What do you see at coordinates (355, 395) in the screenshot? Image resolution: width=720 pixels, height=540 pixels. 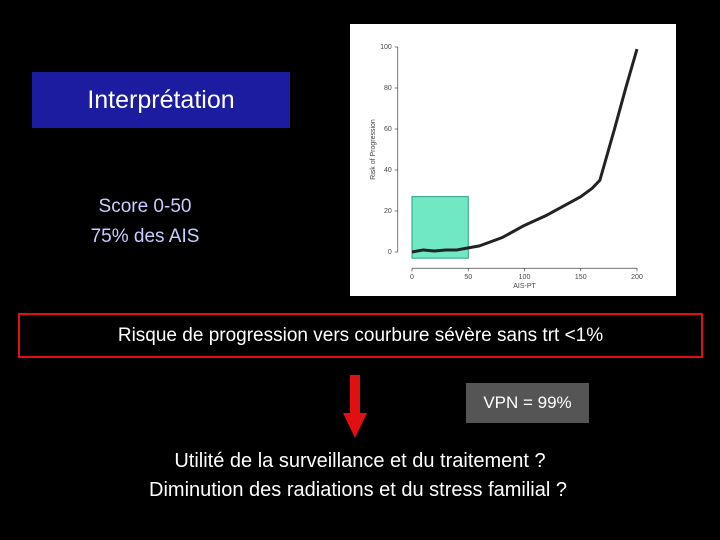 I see `arrow-shaft` at bounding box center [355, 395].